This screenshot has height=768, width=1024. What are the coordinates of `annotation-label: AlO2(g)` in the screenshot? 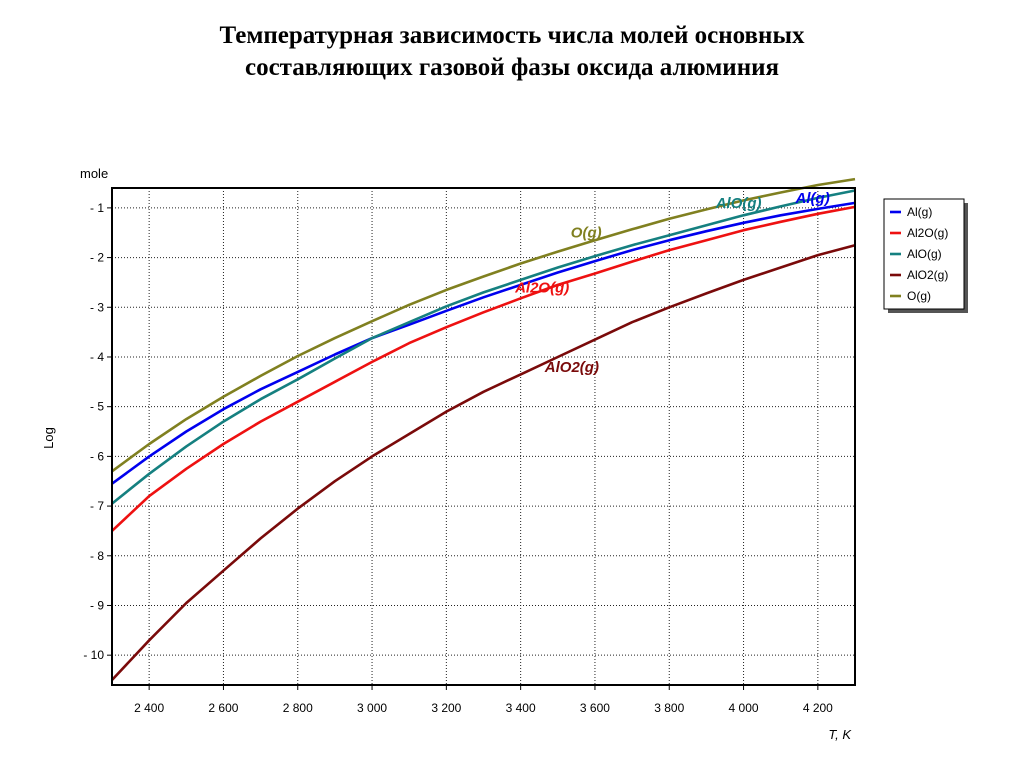 It's located at (571, 367).